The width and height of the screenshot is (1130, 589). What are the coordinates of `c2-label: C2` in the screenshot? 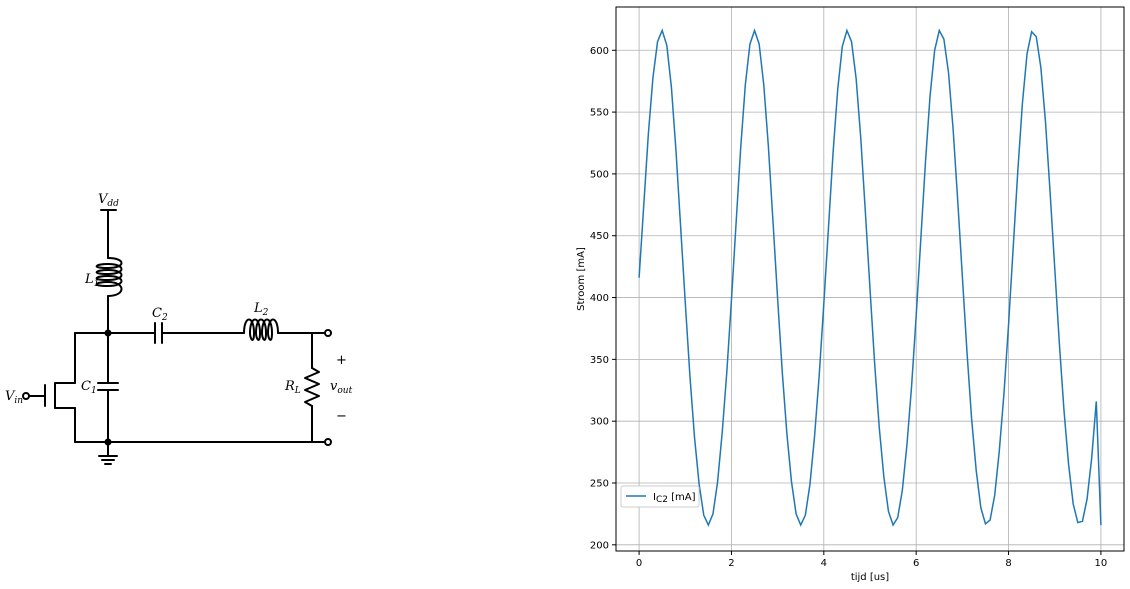 It's located at (160, 314).